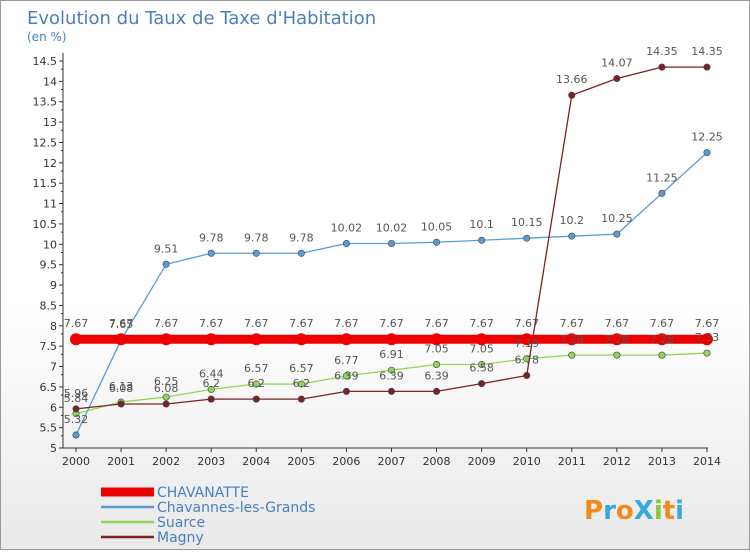 The width and height of the screenshot is (750, 553). Describe the element at coordinates (527, 222) in the screenshot. I see `data-label: 10.15` at that location.